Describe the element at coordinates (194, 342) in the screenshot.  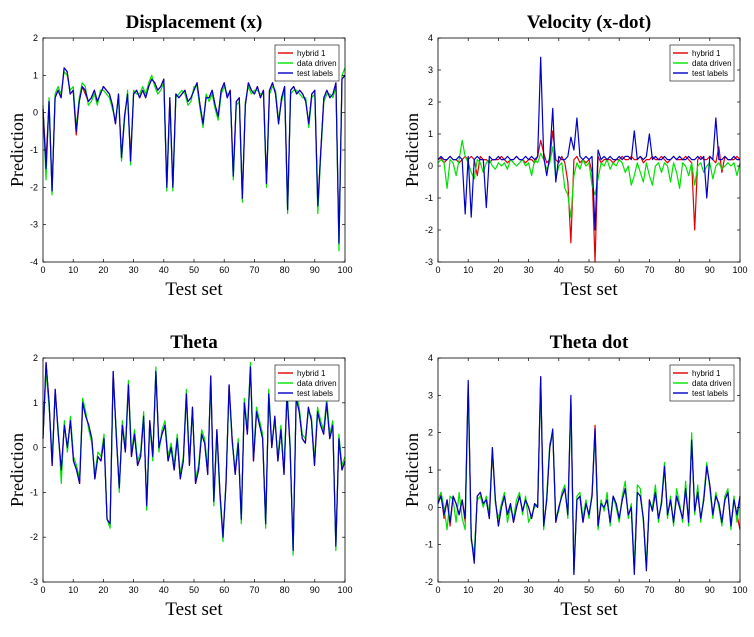
I see `chart-title: Theta` at that location.